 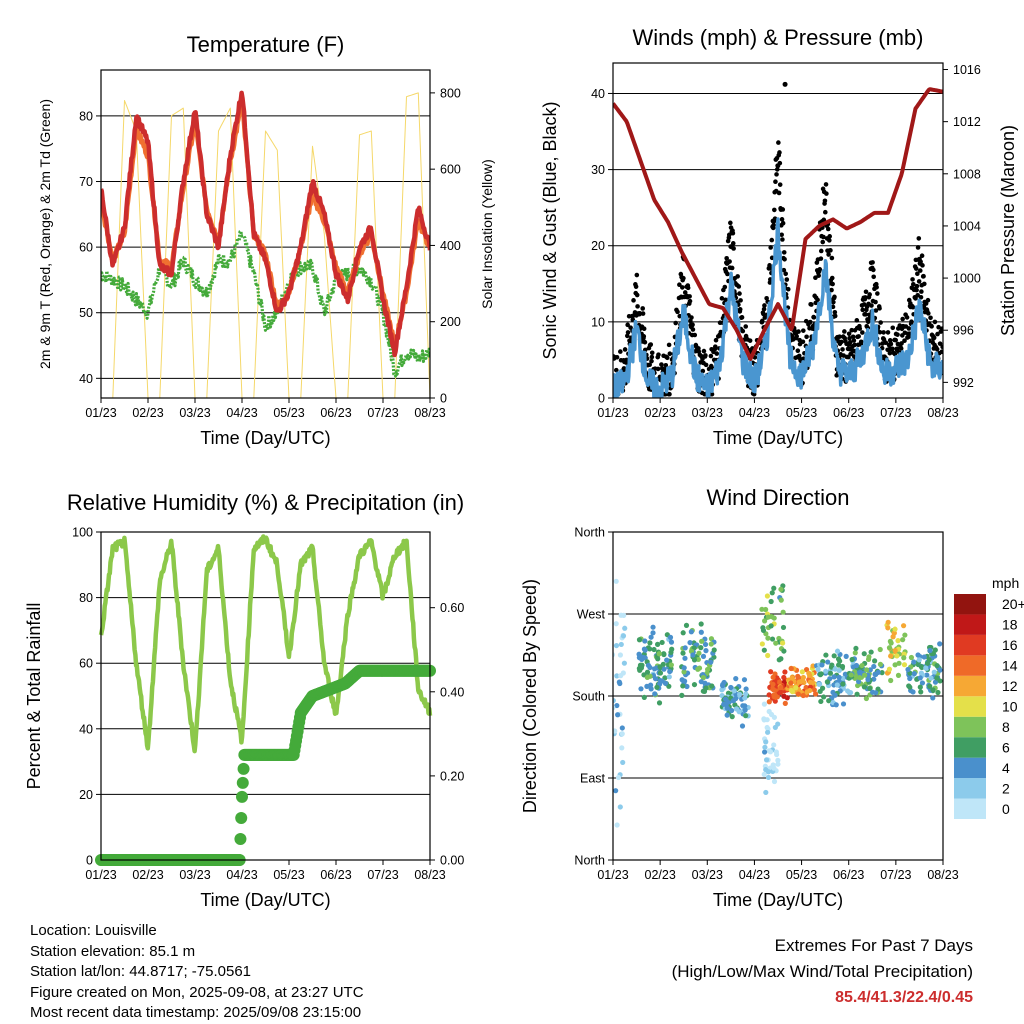 What do you see at coordinates (660, 875) in the screenshot?
I see `x-tick-label: 02/23` at bounding box center [660, 875].